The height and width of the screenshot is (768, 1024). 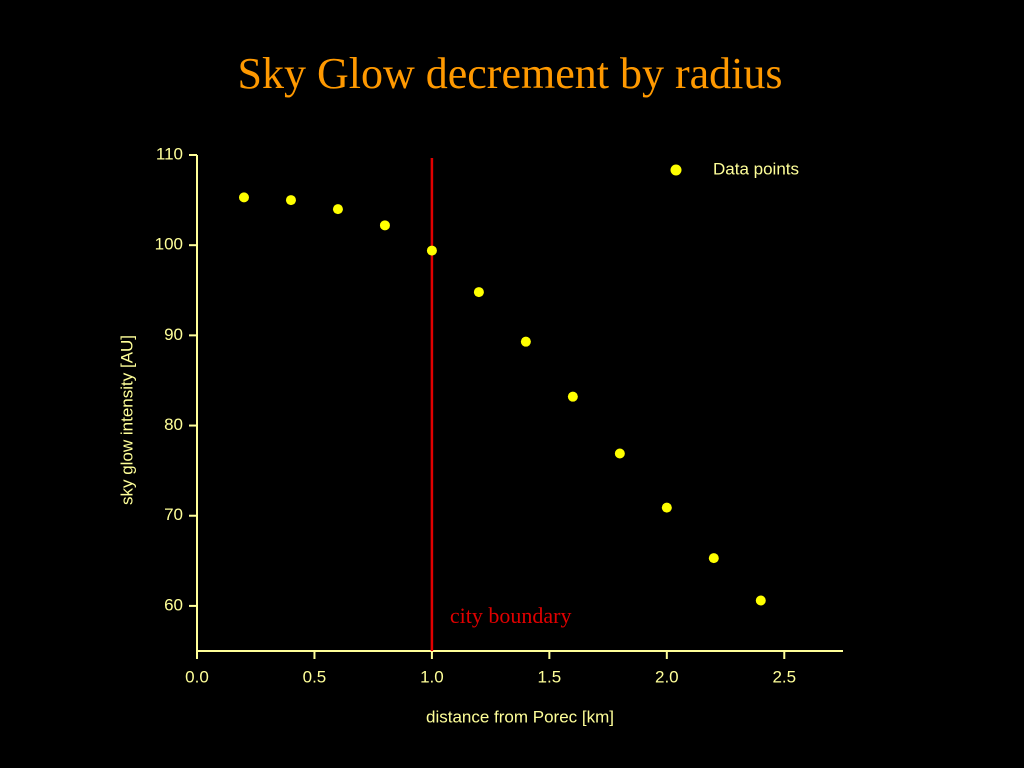 I want to click on annotation-text: city boundary, so click(x=511, y=615).